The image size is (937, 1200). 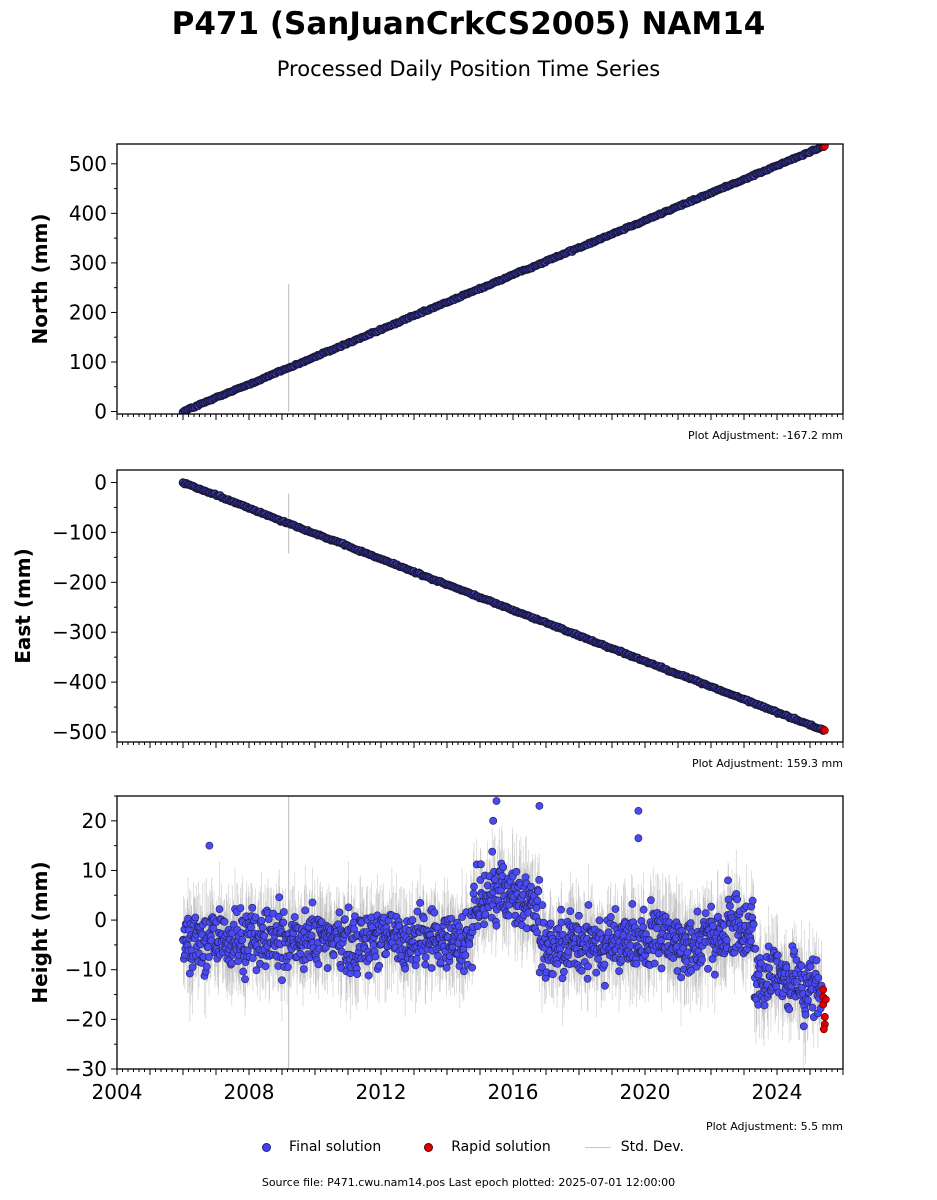 I want to click on y-tick-label: −400, so click(x=79, y=682).